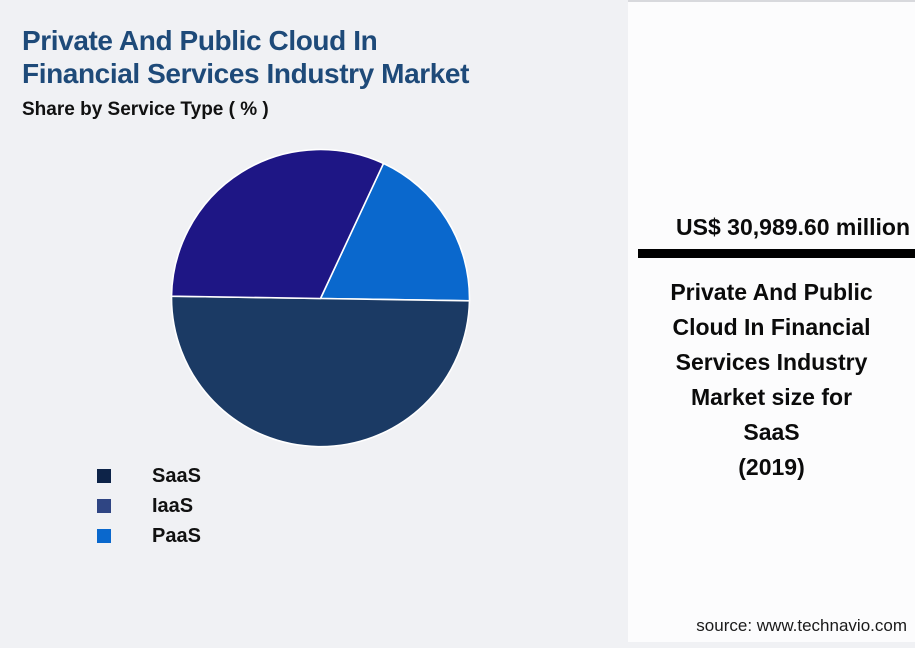  What do you see at coordinates (104, 476) in the screenshot?
I see `legend-swatch-saas` at bounding box center [104, 476].